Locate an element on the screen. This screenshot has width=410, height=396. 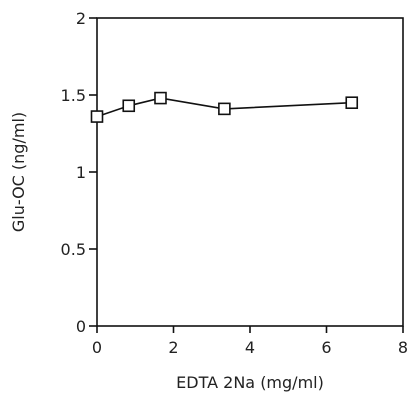
y-axis-label: Glu-OC (ng/ml) is located at coordinates (18, 172).